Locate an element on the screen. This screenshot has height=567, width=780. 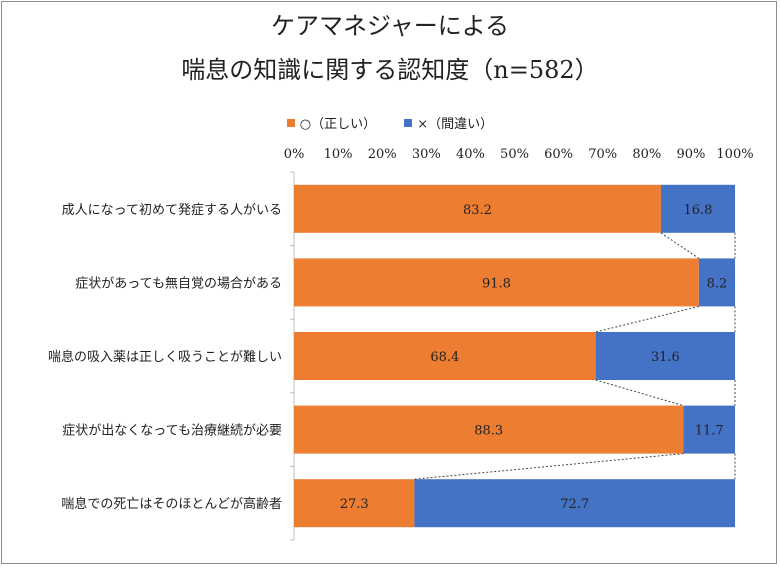
x-tick-label: 50% is located at coordinates (514, 154).